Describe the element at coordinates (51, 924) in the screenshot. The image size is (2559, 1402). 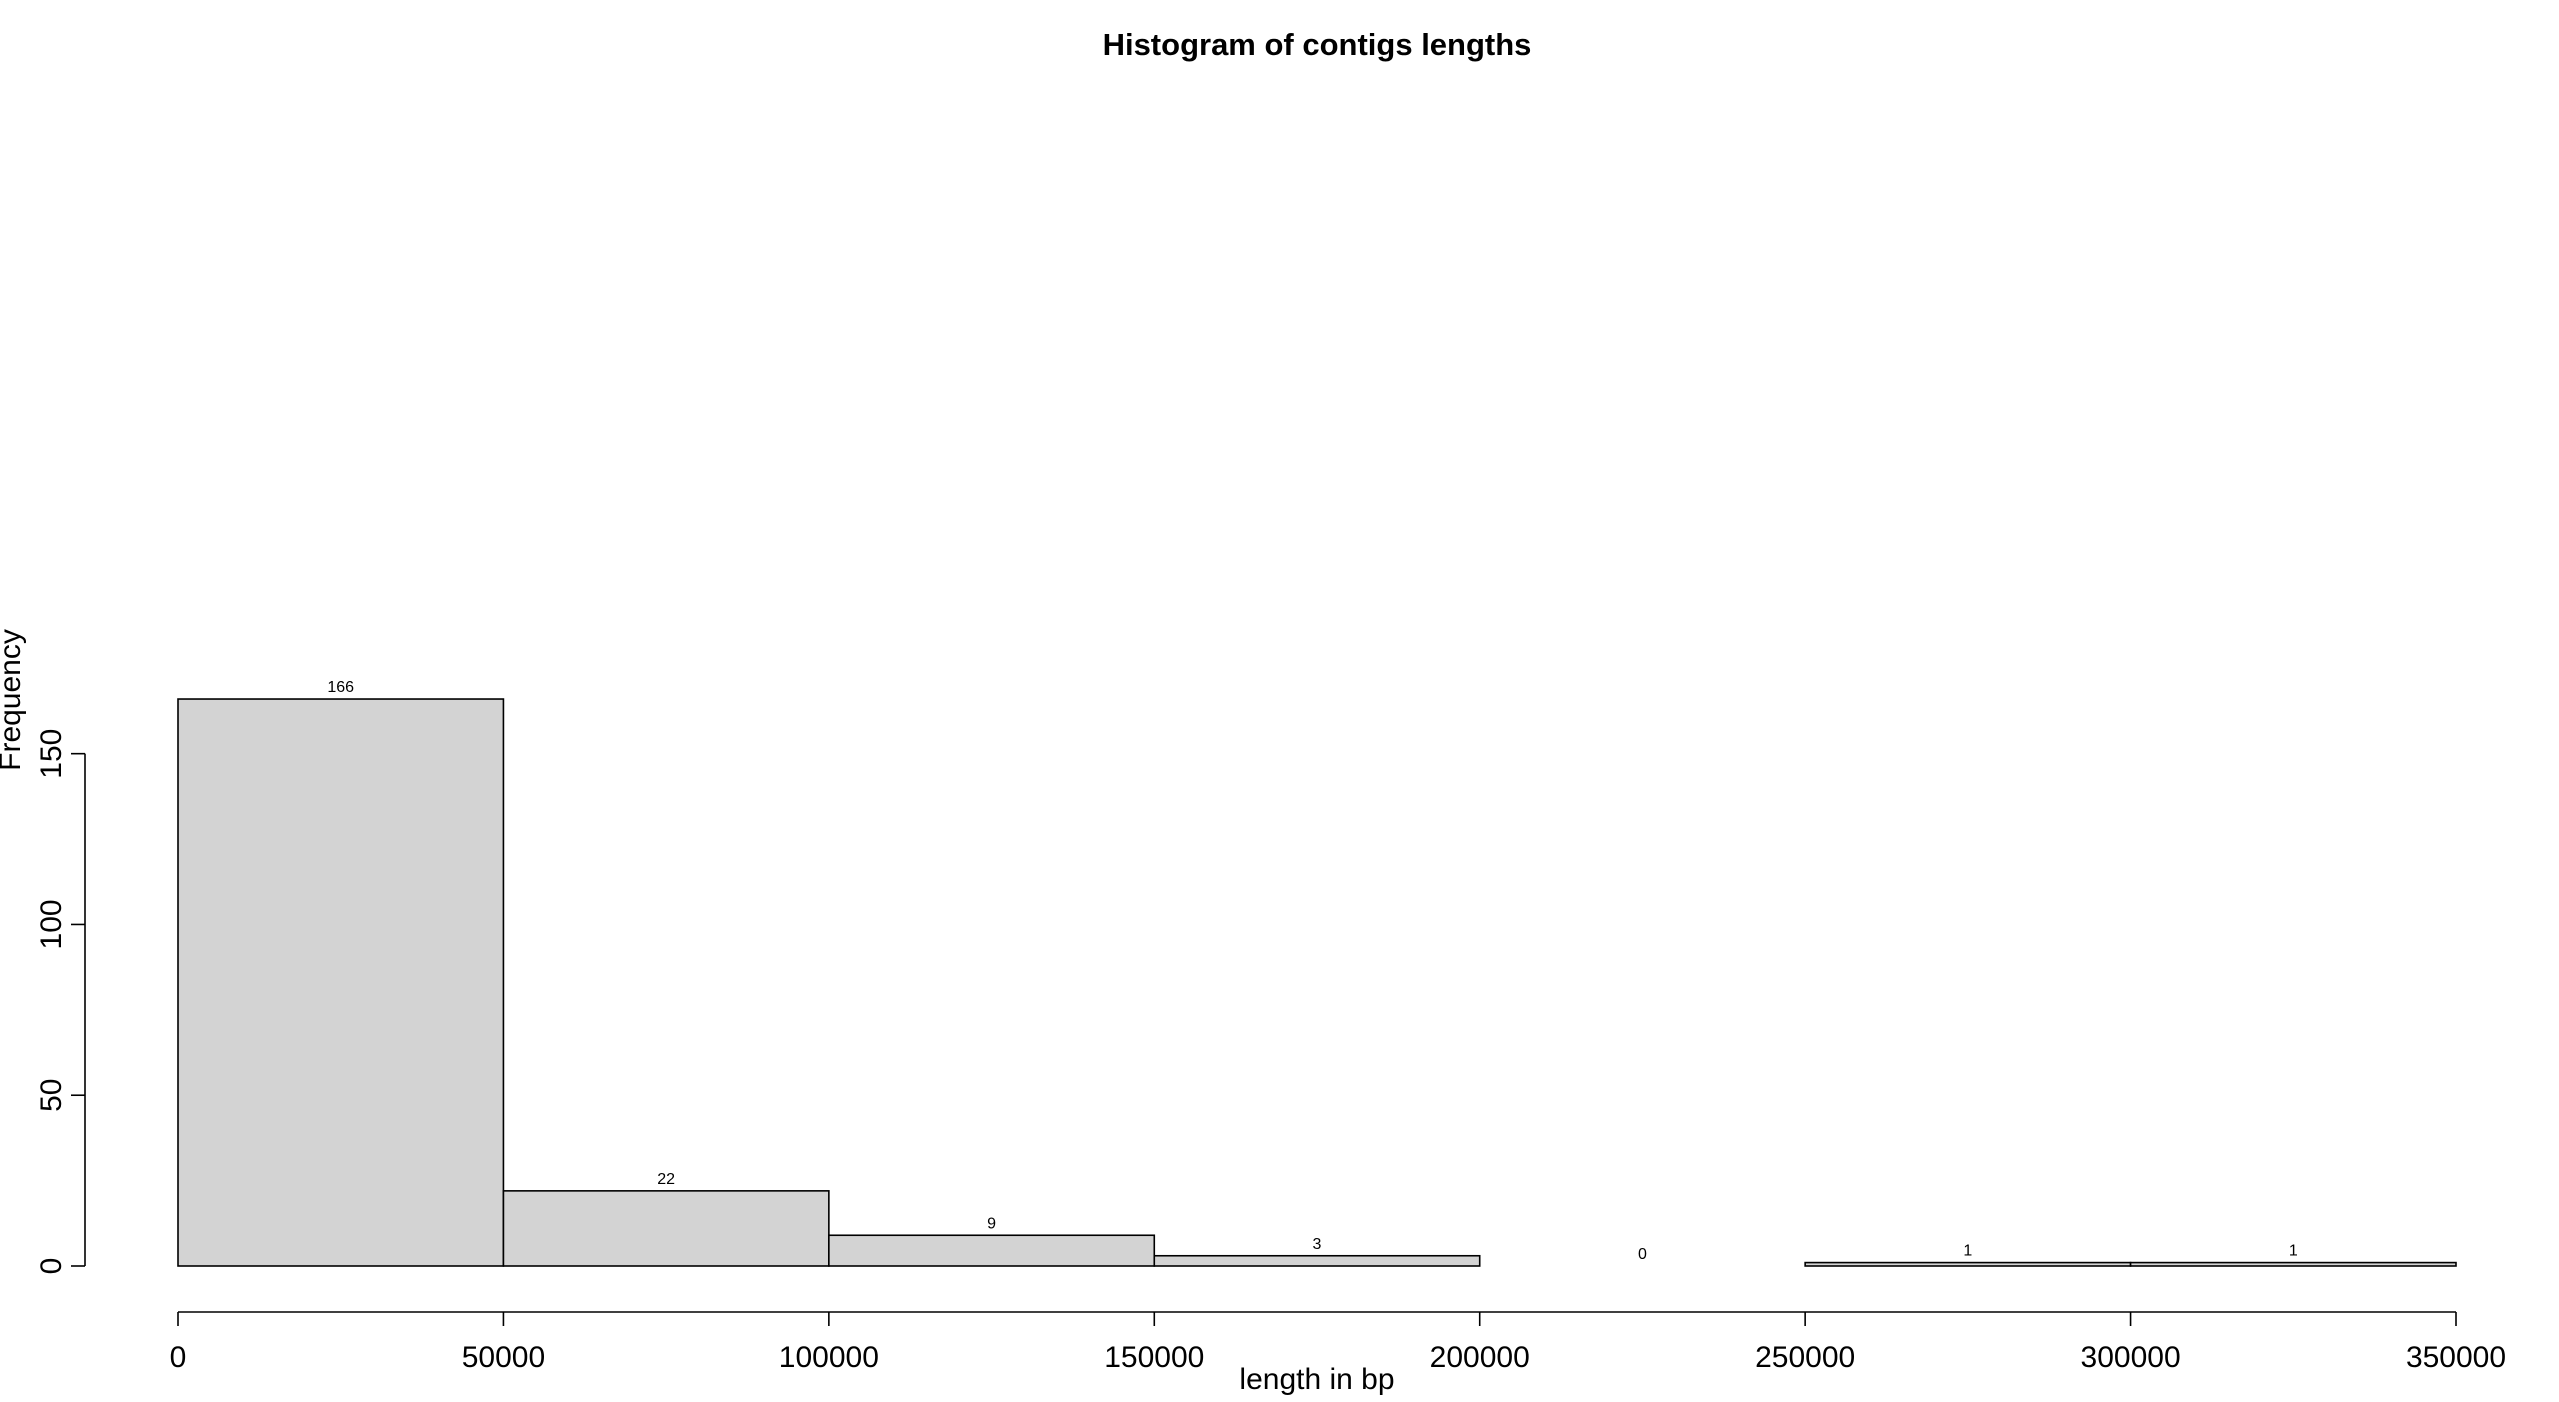
I see `y-tick-label: 100` at that location.